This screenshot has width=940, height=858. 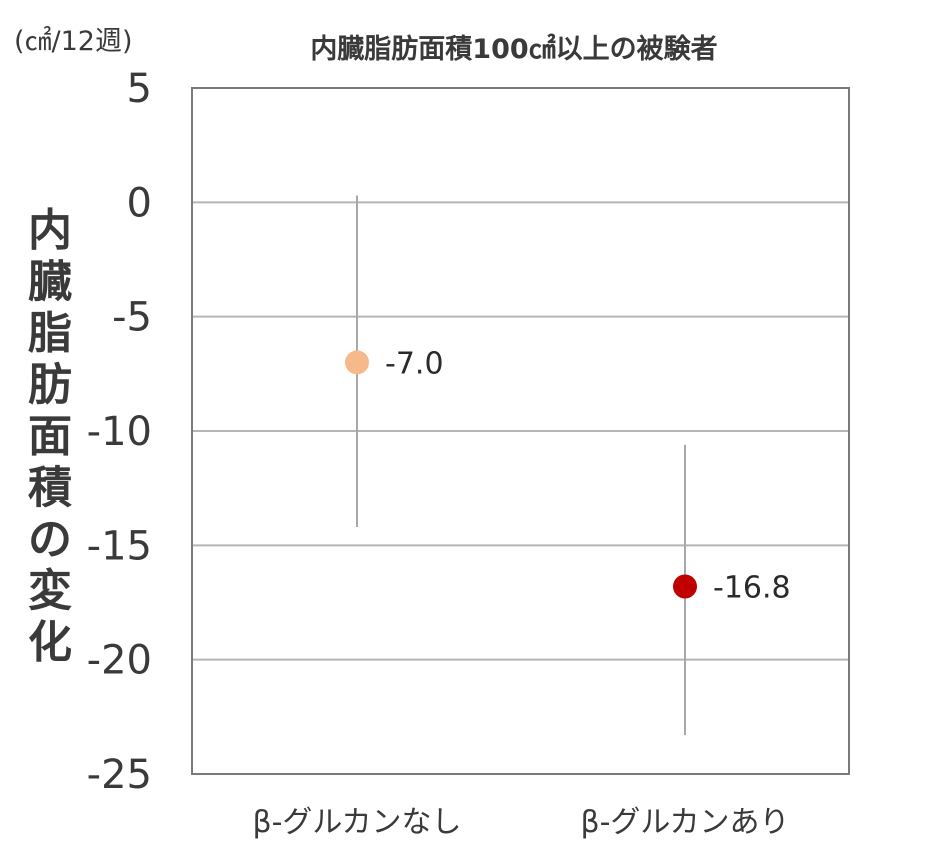 I want to click on data-label: -16.8, so click(x=752, y=587).